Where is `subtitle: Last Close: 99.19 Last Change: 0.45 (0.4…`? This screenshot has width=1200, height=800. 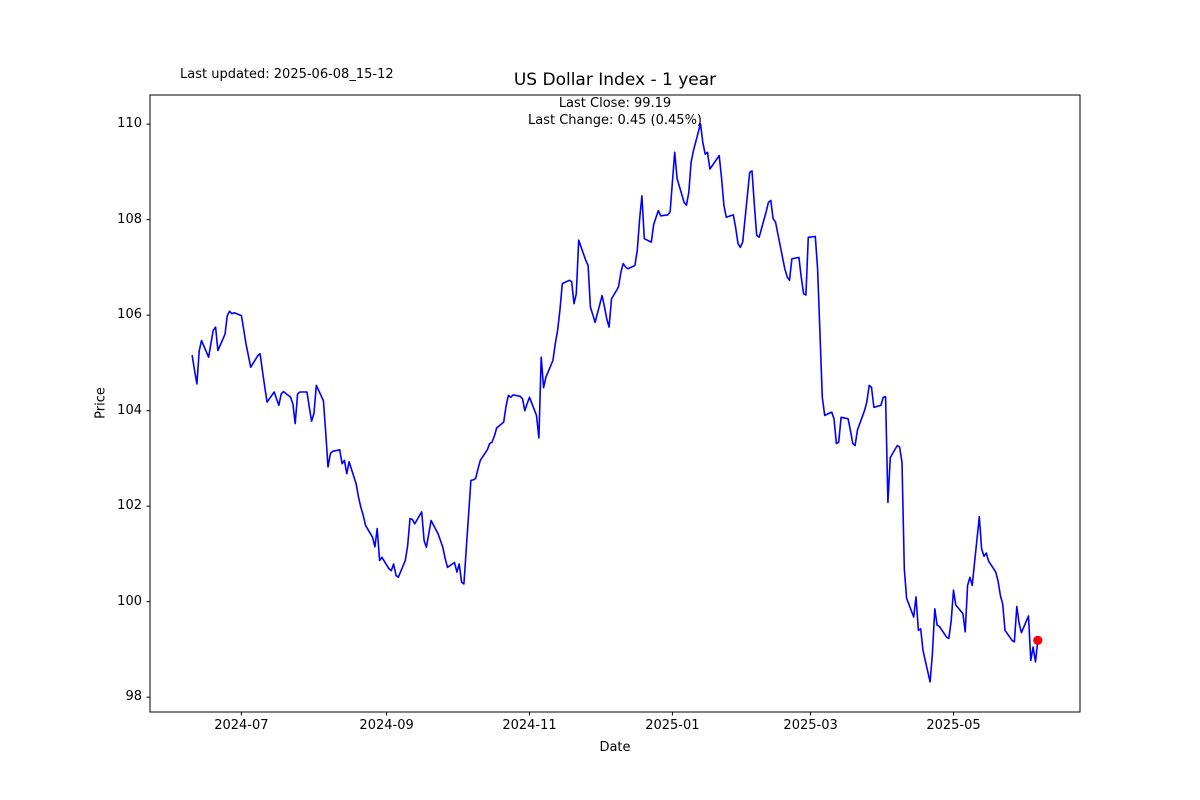 subtitle: Last Close: 99.19 Last Change: 0.45 (0.4… is located at coordinates (615, 112).